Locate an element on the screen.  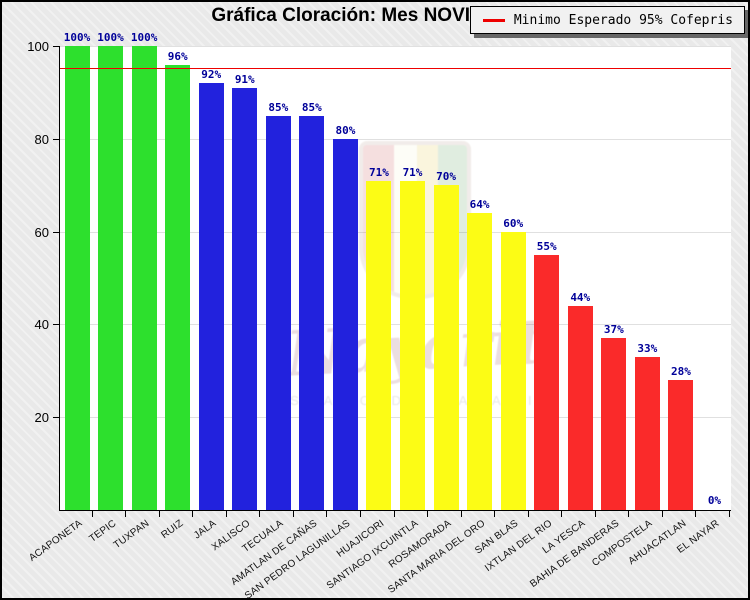
bar-la-yesca is located at coordinates (580, 407).